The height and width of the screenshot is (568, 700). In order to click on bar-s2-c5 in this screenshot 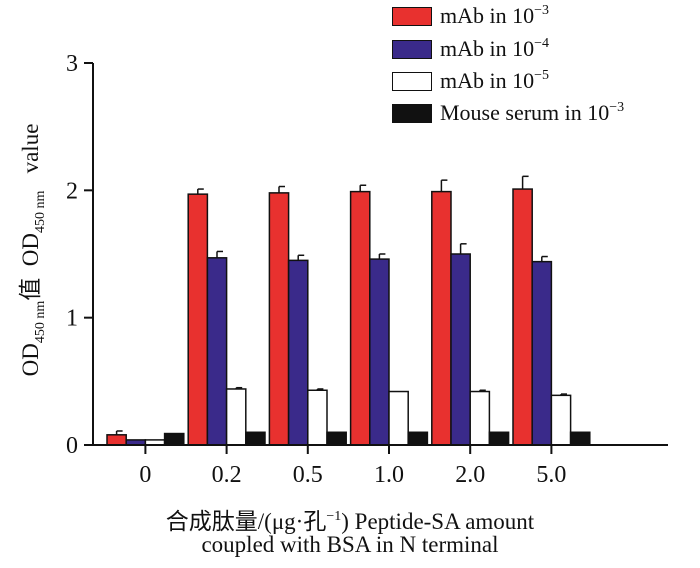, I will do `click(561, 420)`.